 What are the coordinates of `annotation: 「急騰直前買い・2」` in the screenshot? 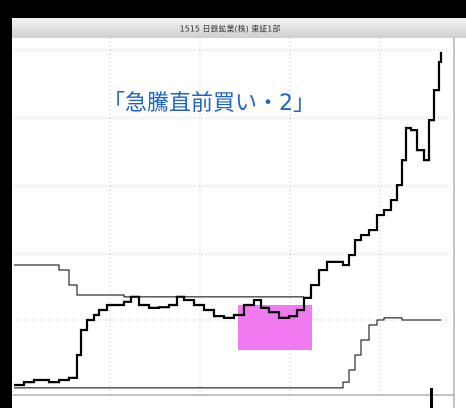 It's located at (209, 103).